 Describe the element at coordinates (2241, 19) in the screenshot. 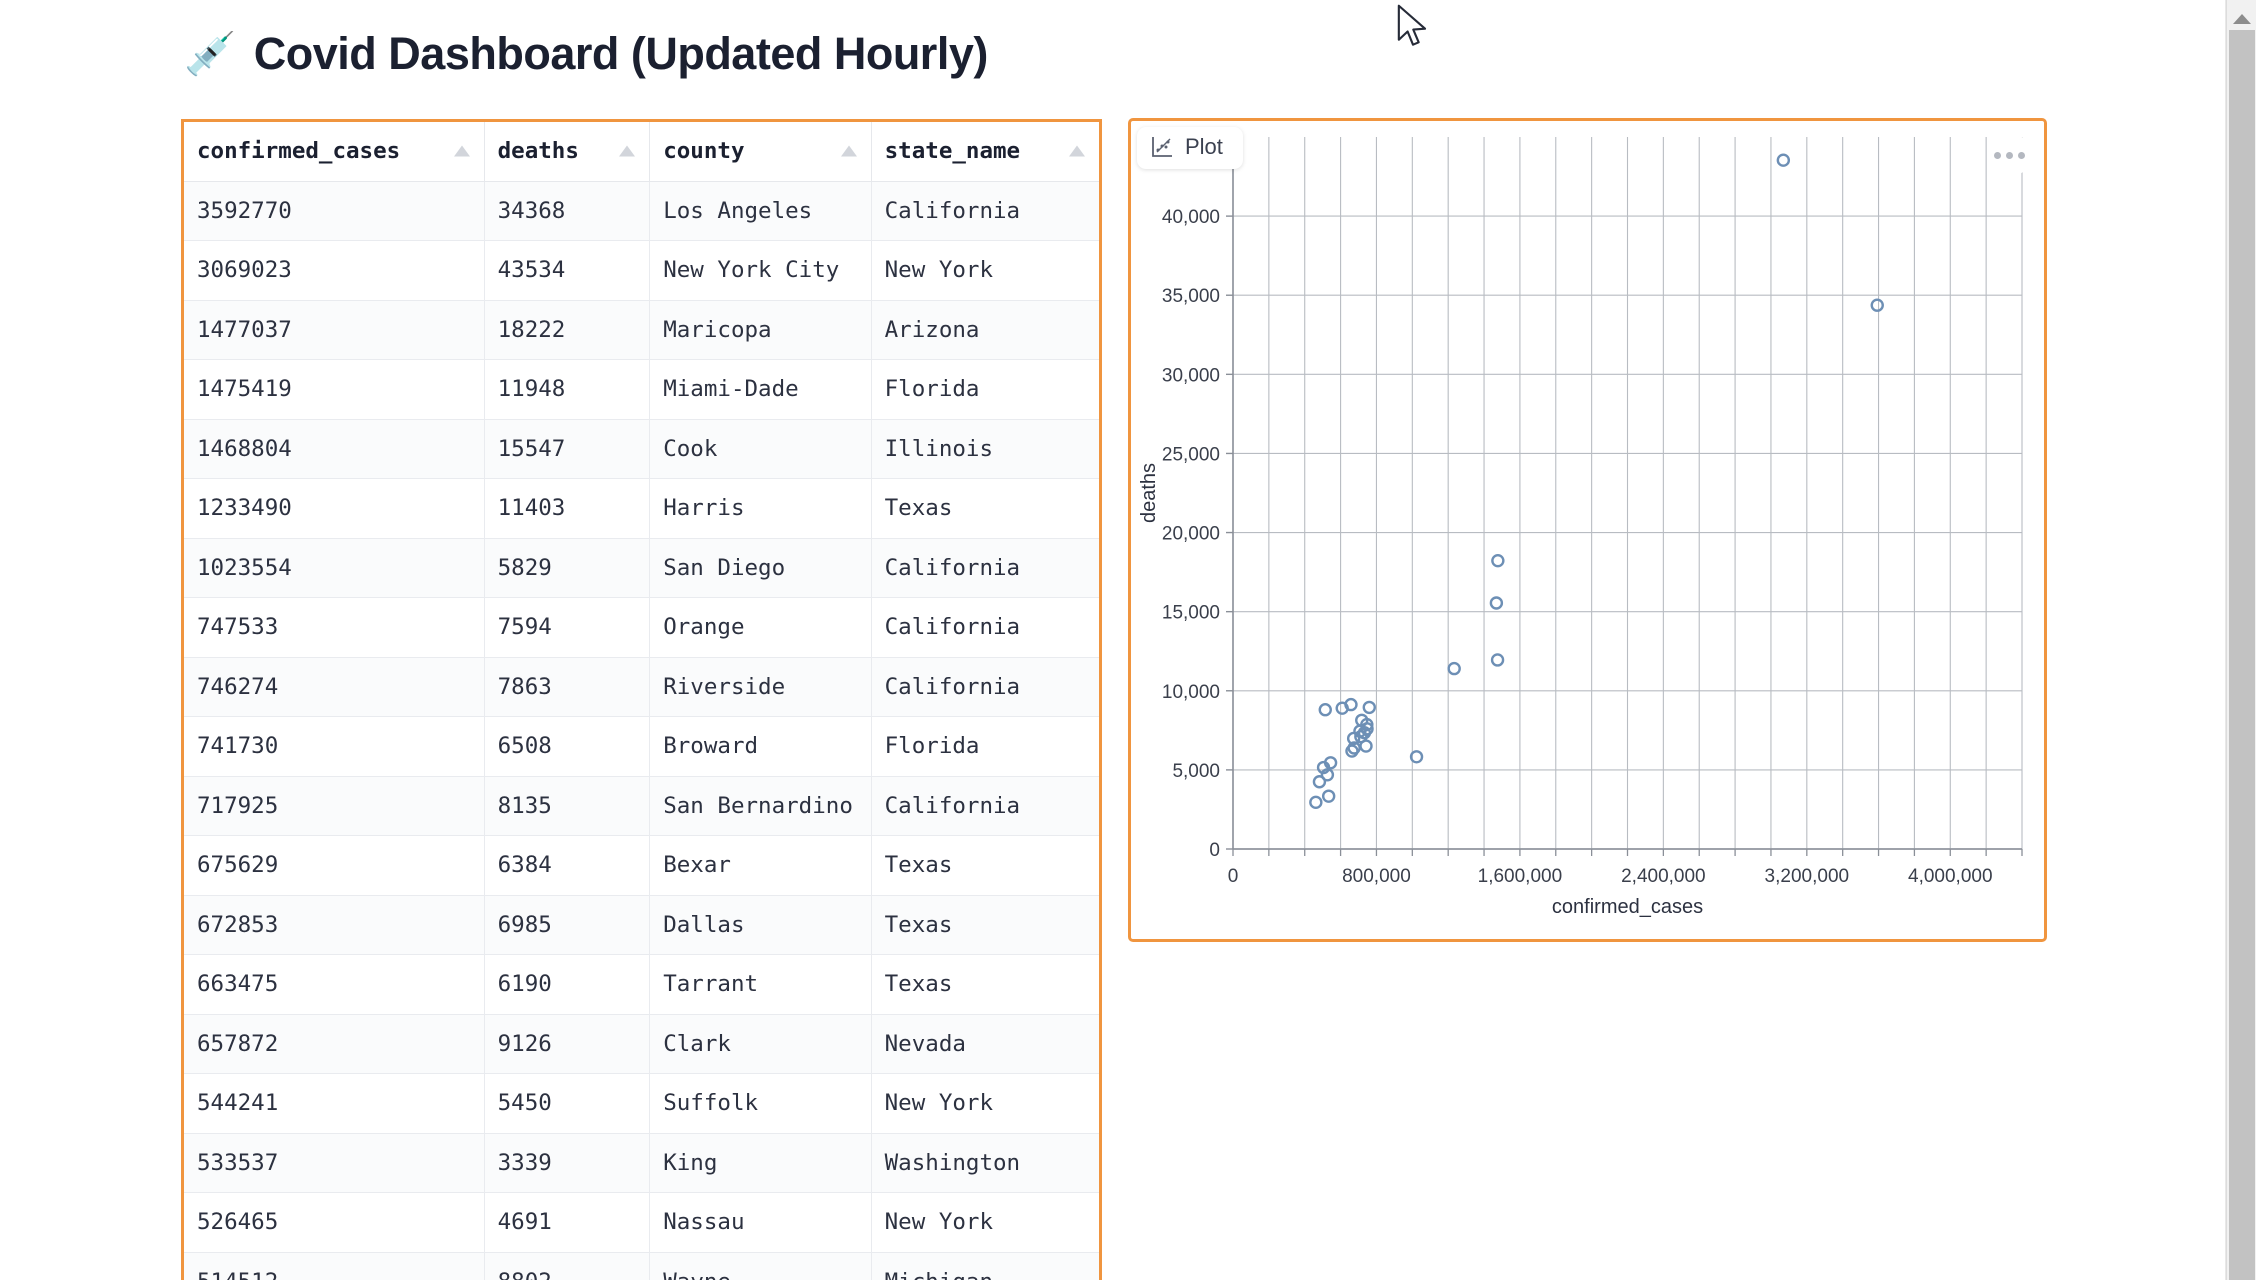

I see `scroll-up-arrow-icon` at that location.